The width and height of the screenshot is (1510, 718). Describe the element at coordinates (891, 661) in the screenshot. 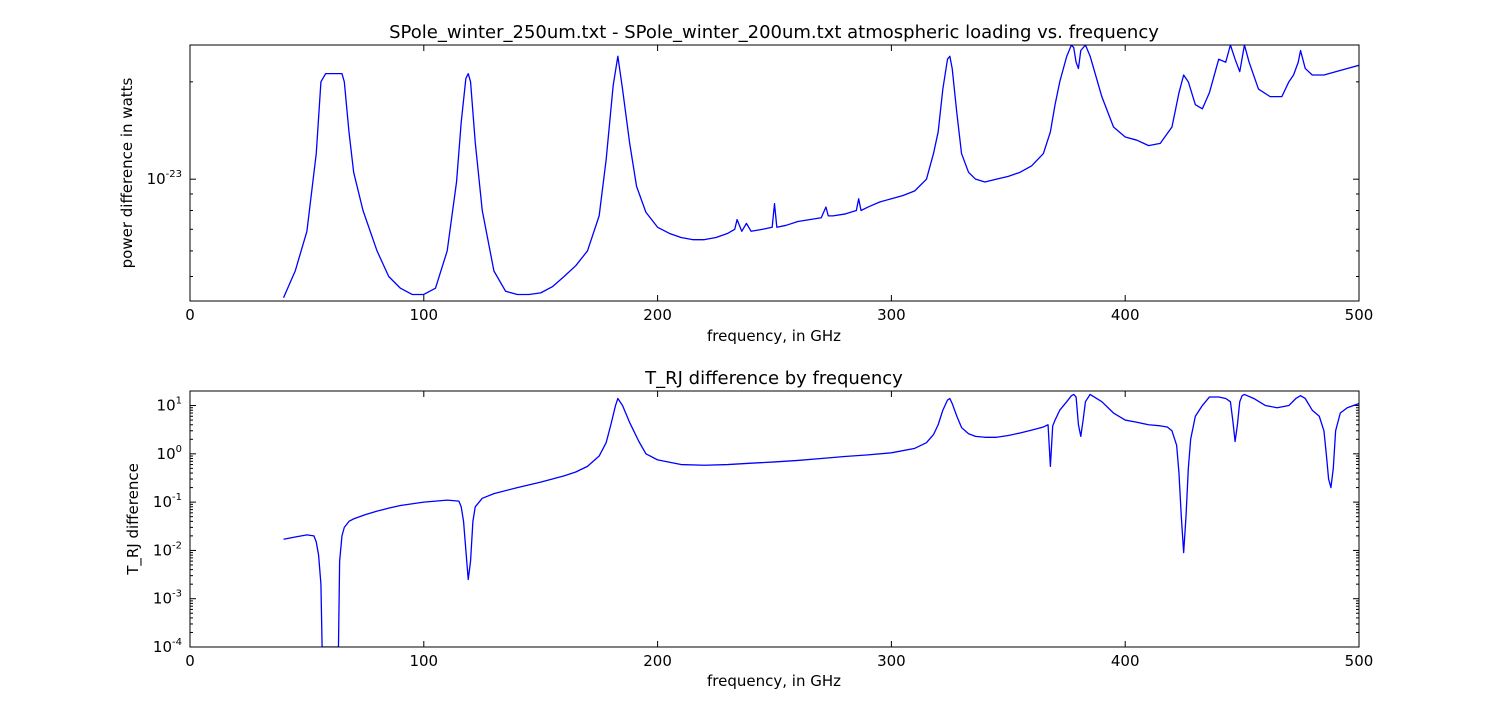

I see `bottom-chart-xtick-label: 300` at that location.